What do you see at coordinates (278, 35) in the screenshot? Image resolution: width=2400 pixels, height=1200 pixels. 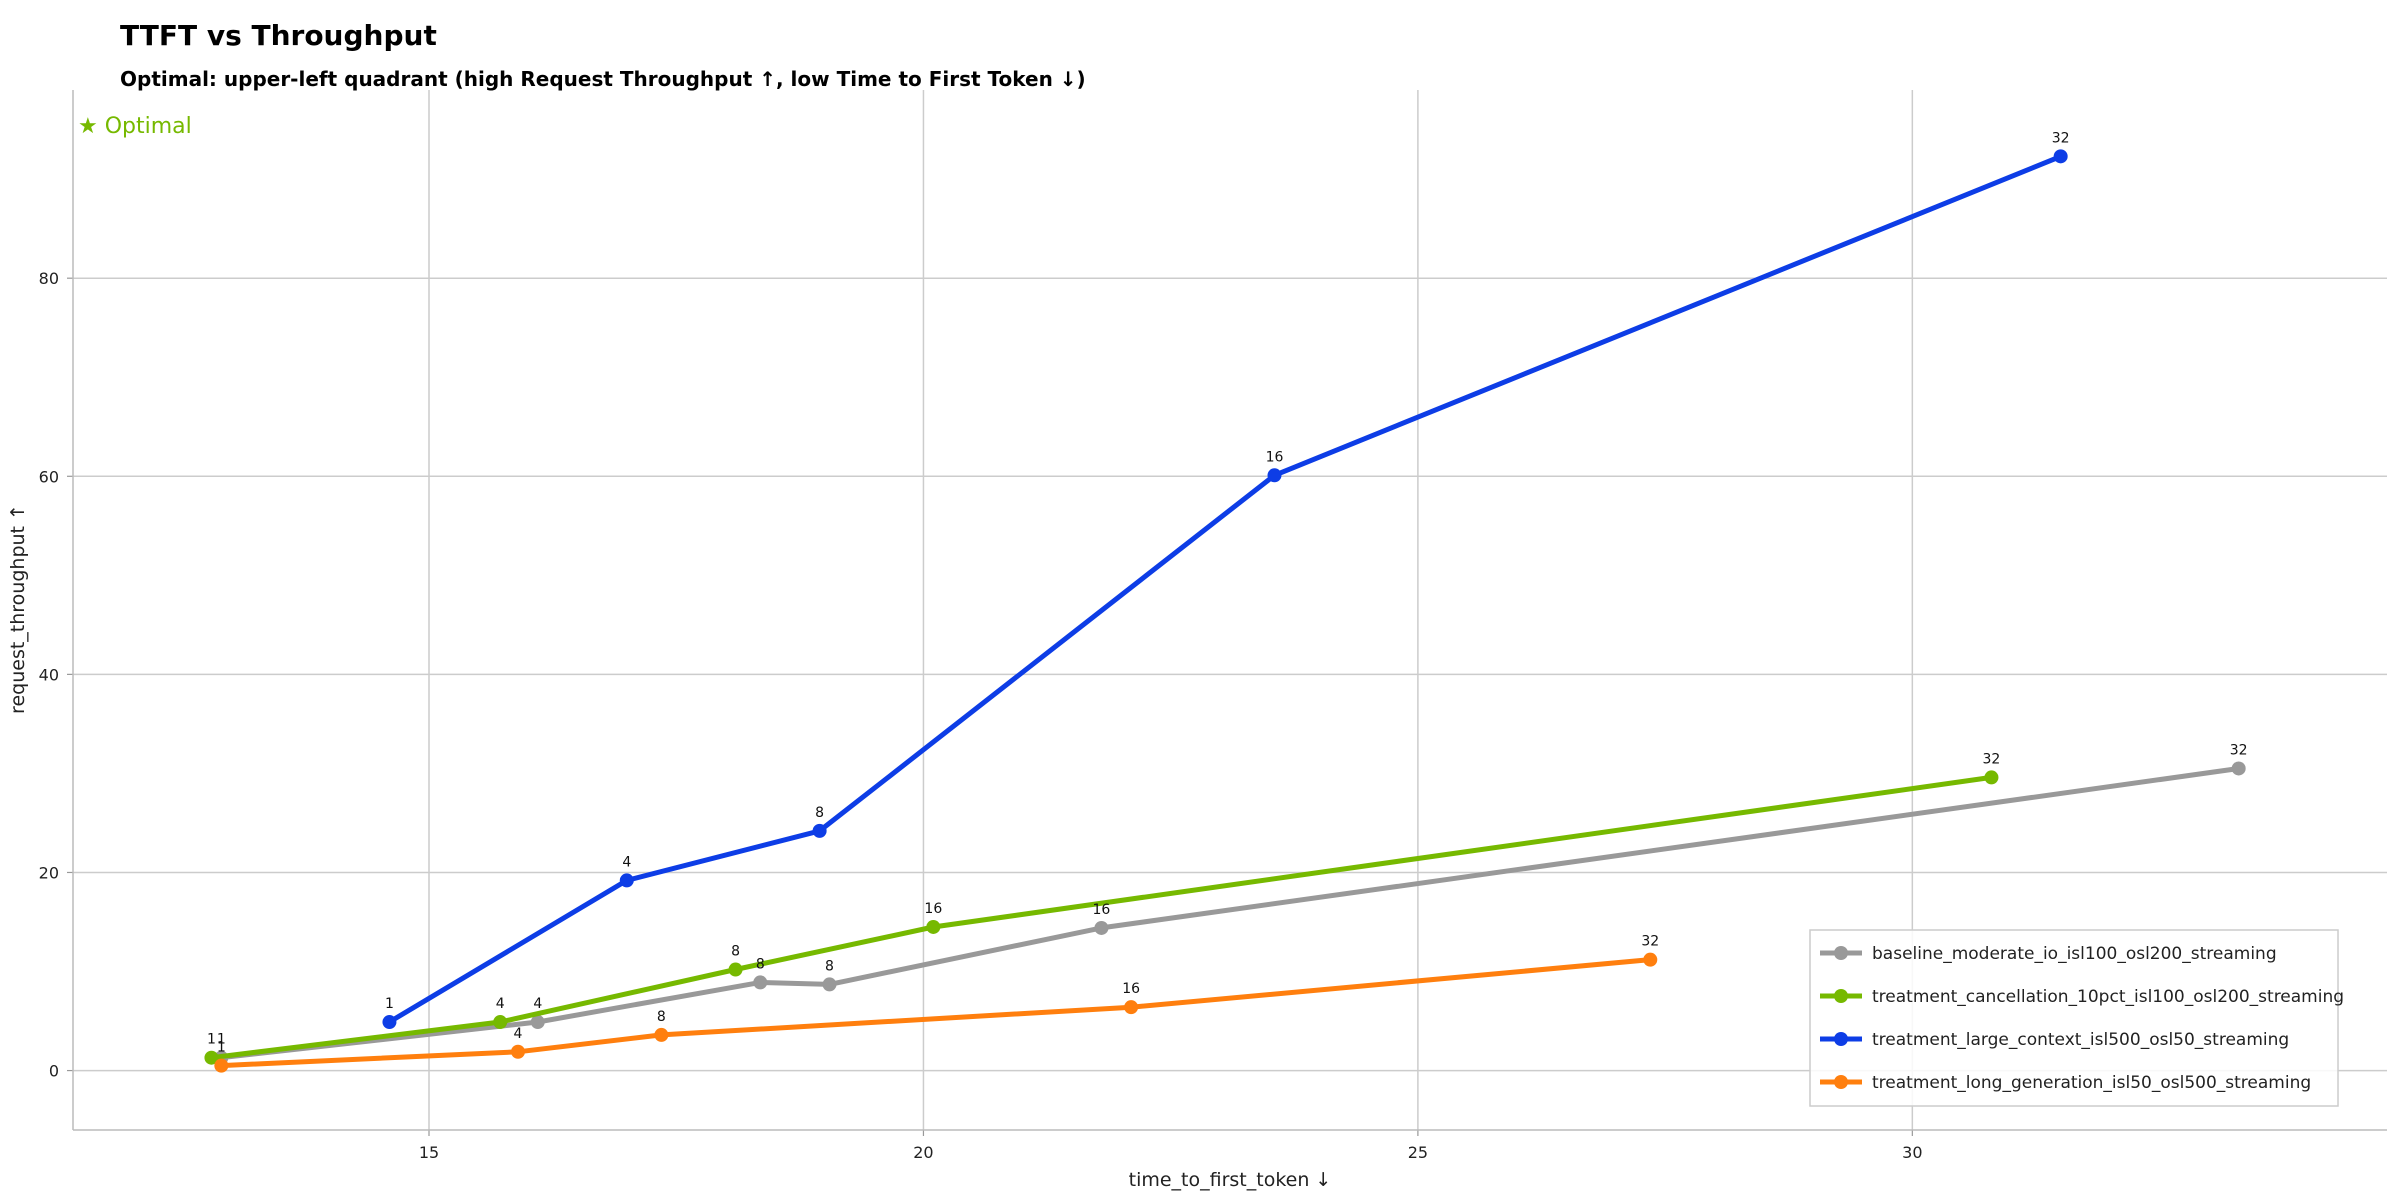 I see `chart-title: TTFT vs Throughput` at bounding box center [278, 35].